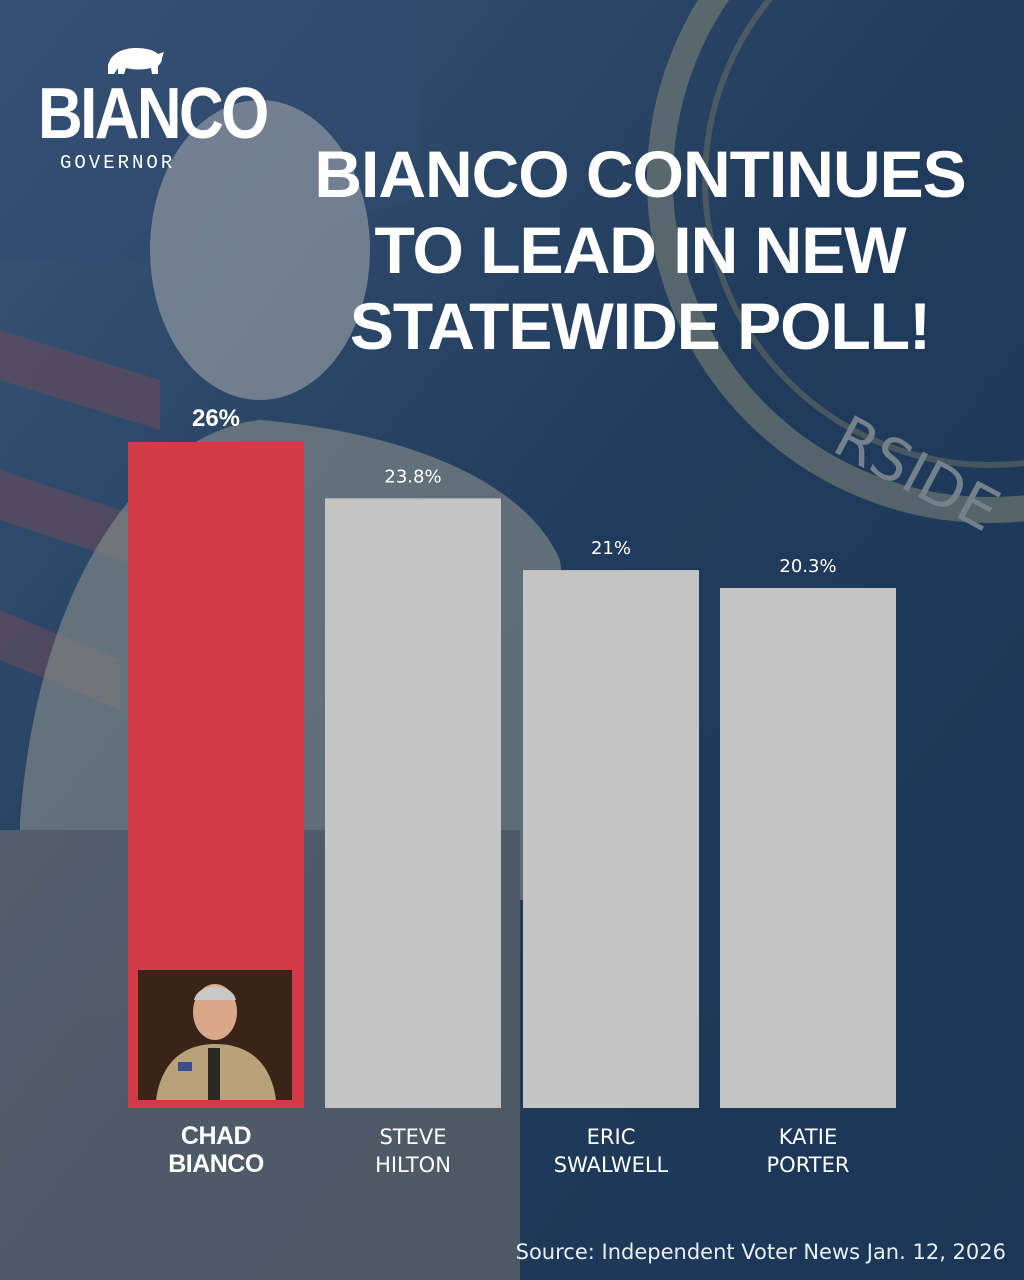 The width and height of the screenshot is (1024, 1280). I want to click on category-label-2-0: ERIC, so click(611, 1137).